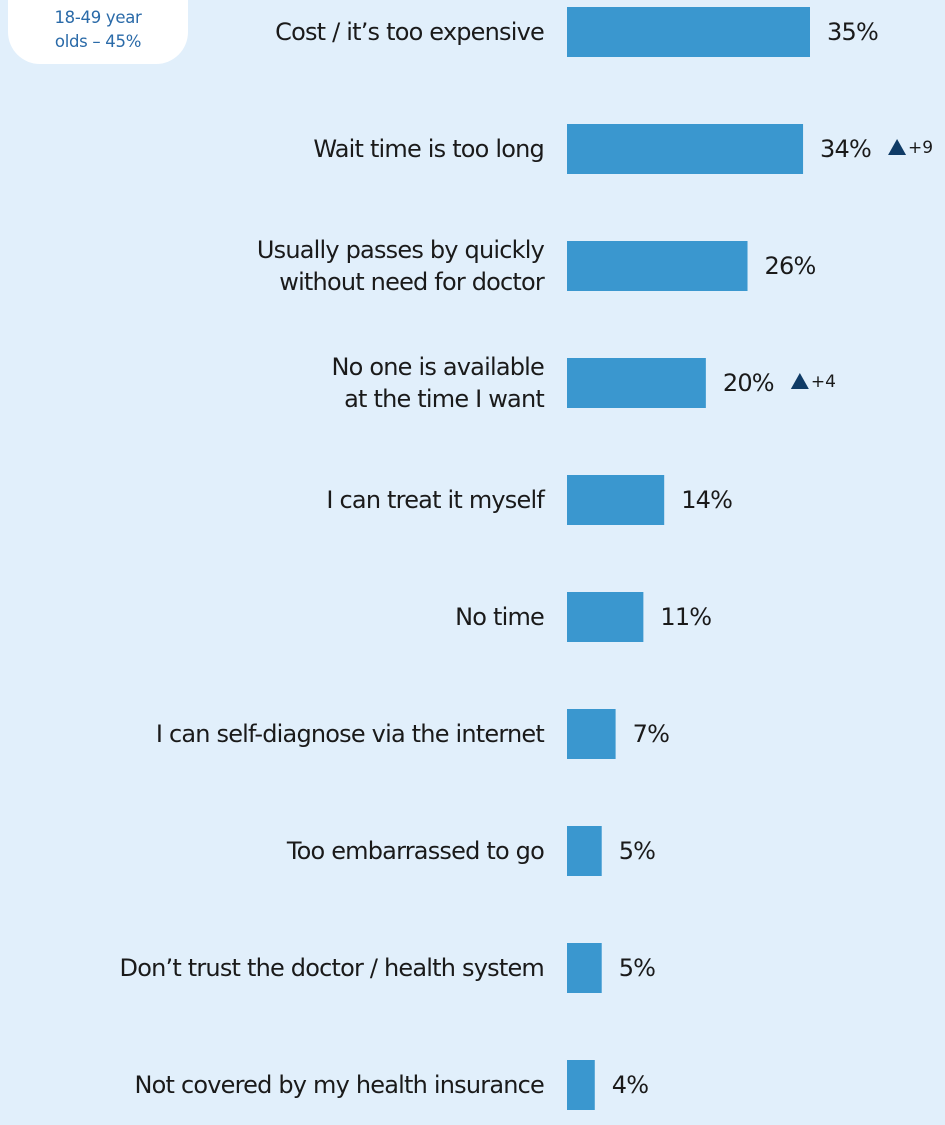 This screenshot has height=1125, width=945. Describe the element at coordinates (409, 32) in the screenshot. I see `category-label: Cost / it’s too expensive` at that location.